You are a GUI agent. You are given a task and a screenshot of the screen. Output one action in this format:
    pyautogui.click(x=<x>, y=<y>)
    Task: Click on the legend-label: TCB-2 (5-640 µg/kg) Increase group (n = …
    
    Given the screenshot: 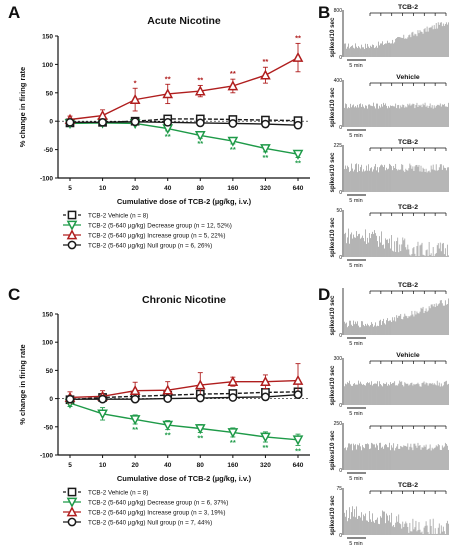 What is the action you would take?
    pyautogui.click(x=157, y=513)
    